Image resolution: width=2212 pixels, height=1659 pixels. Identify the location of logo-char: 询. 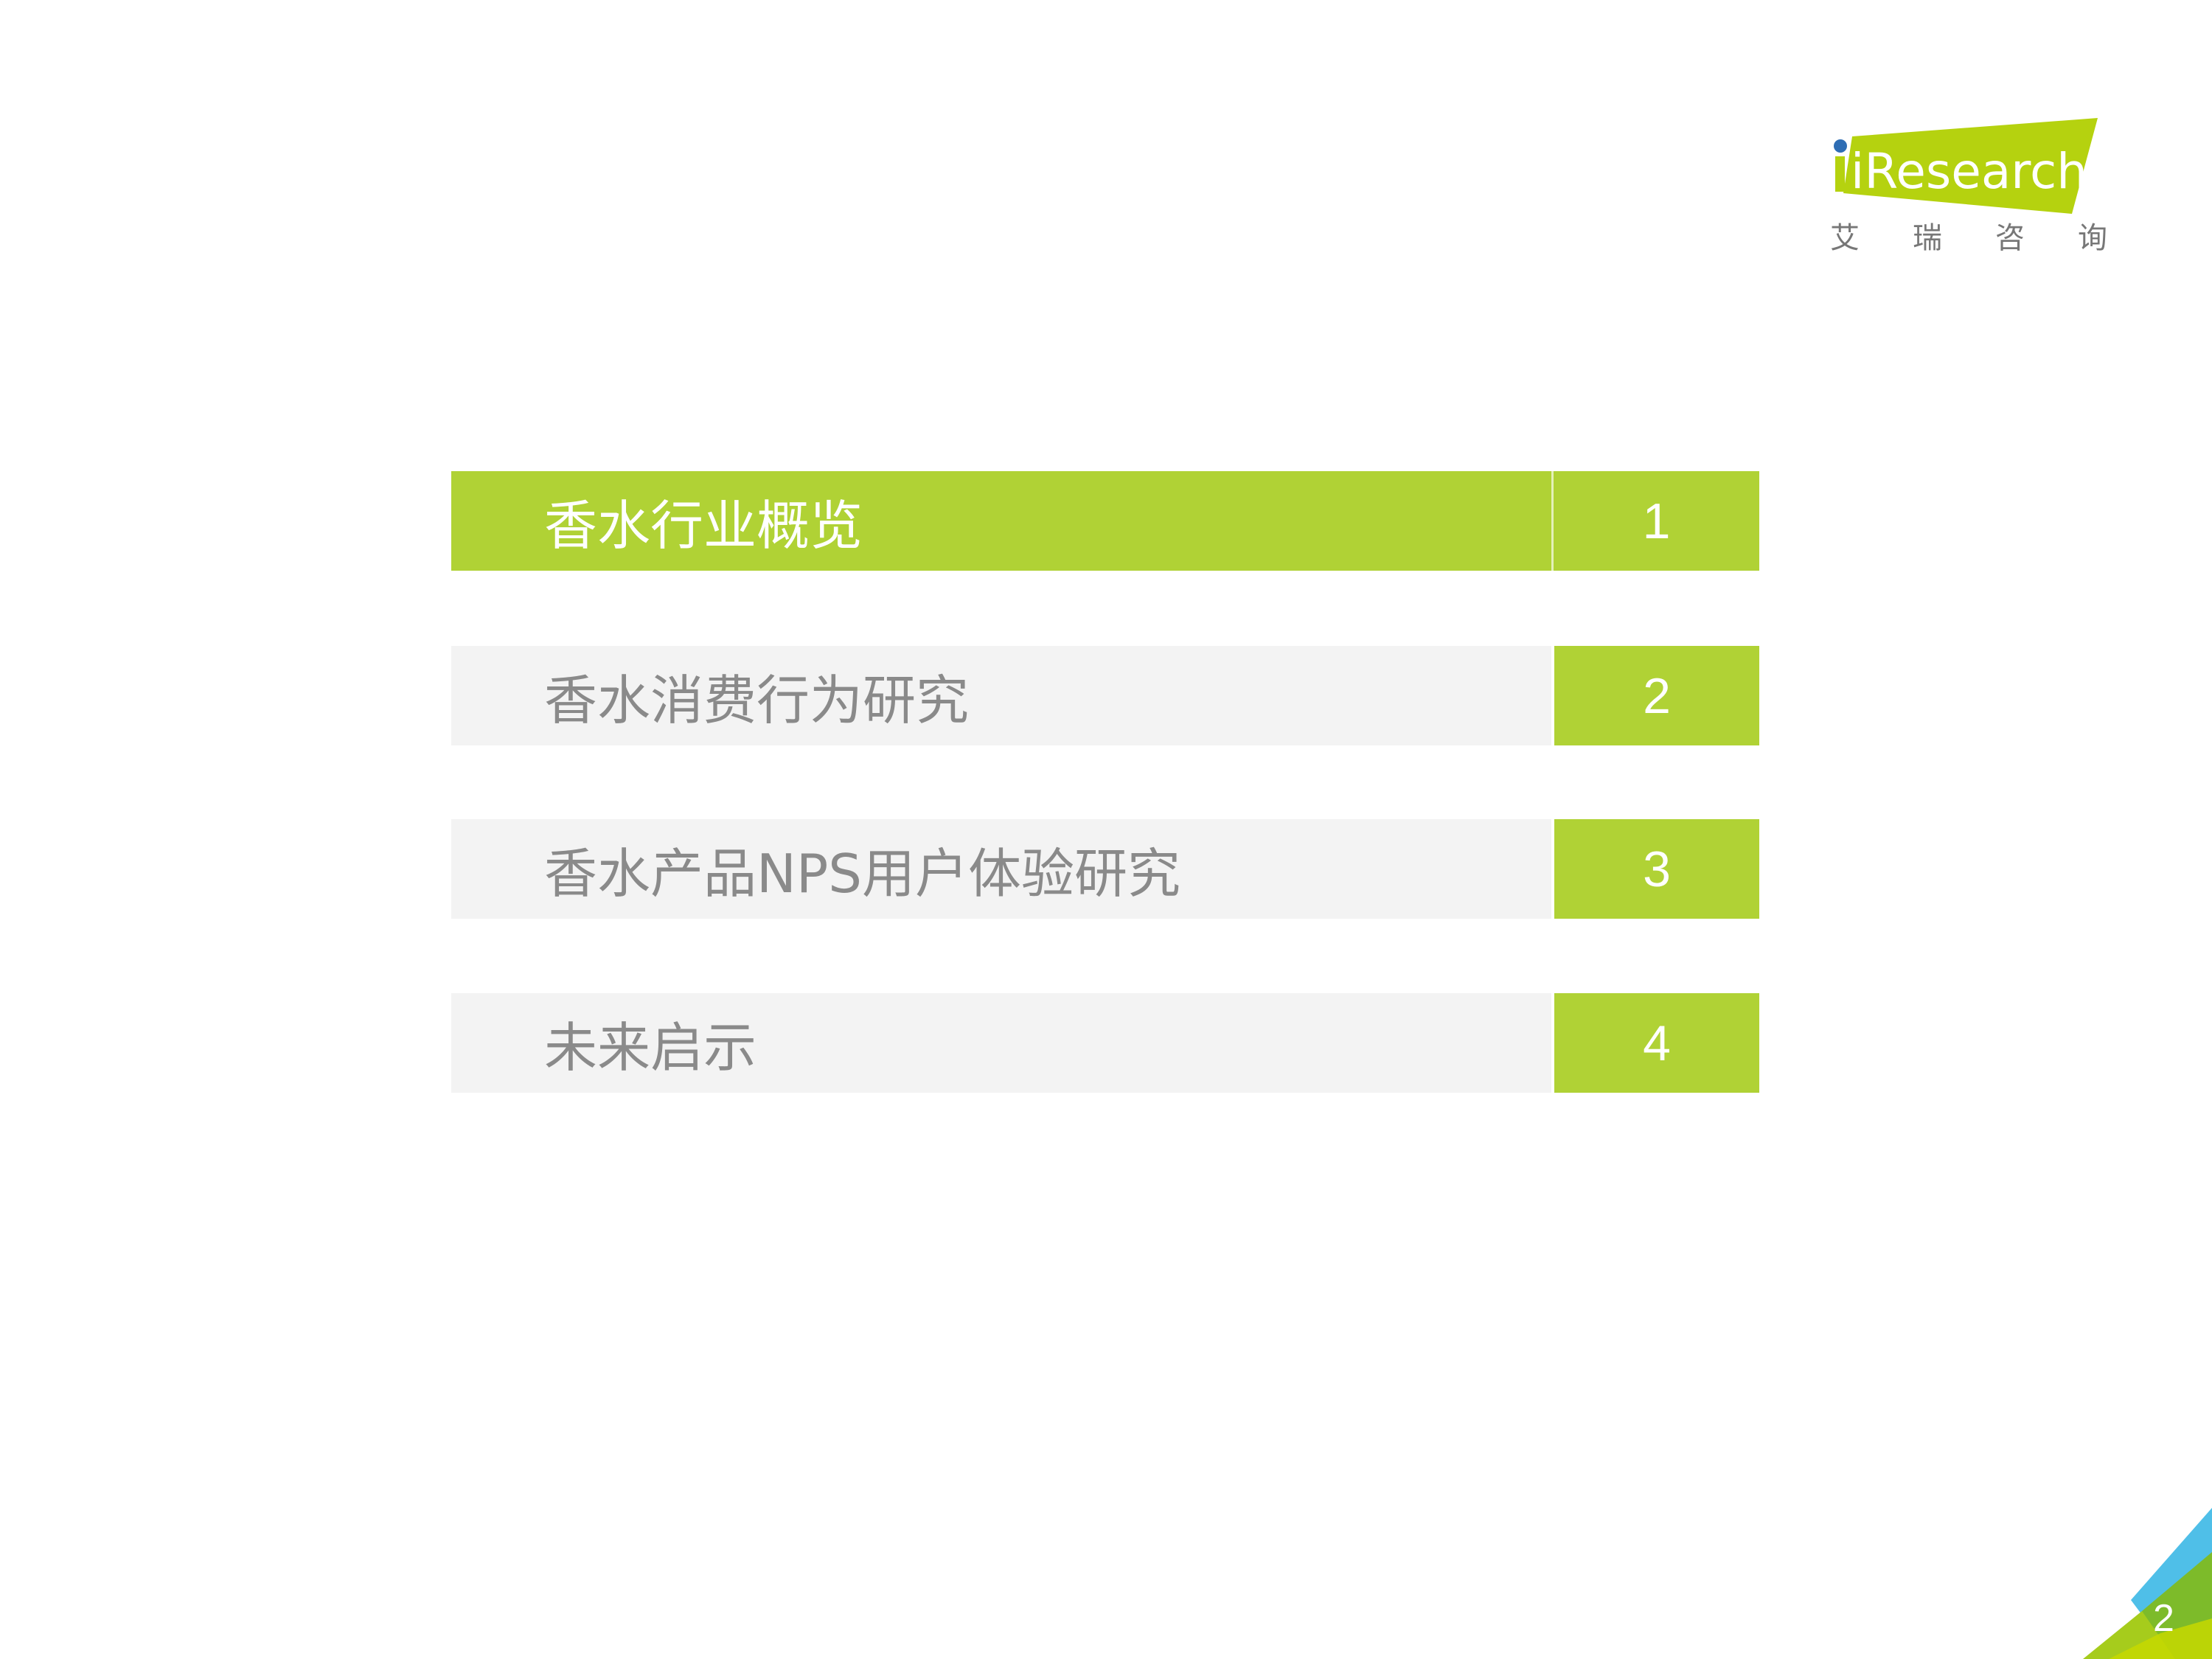
(2092, 238).